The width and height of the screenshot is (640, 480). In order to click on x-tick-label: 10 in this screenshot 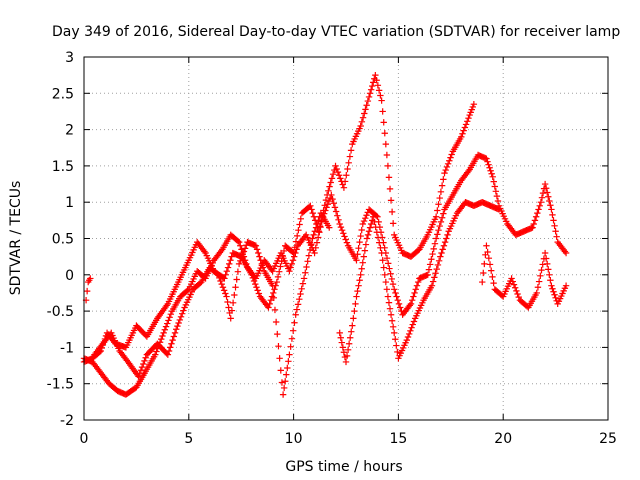, I will do `click(294, 439)`.